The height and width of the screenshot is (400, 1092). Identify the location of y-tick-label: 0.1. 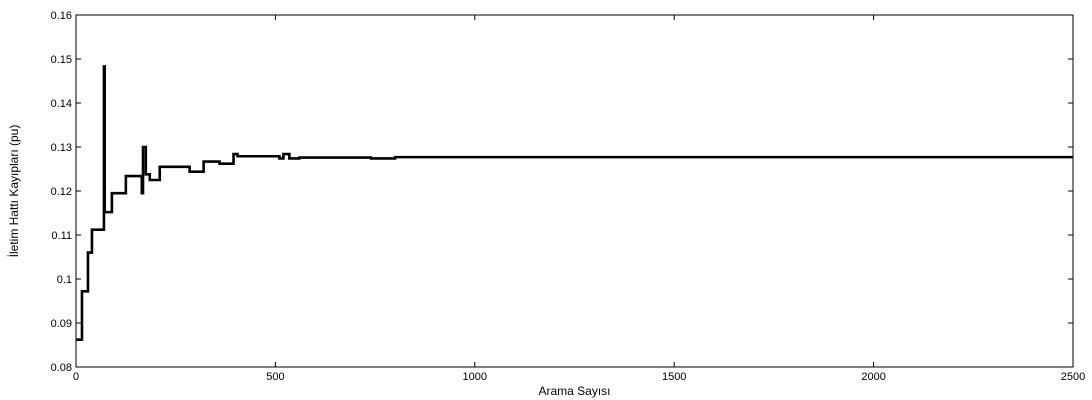
(64, 280).